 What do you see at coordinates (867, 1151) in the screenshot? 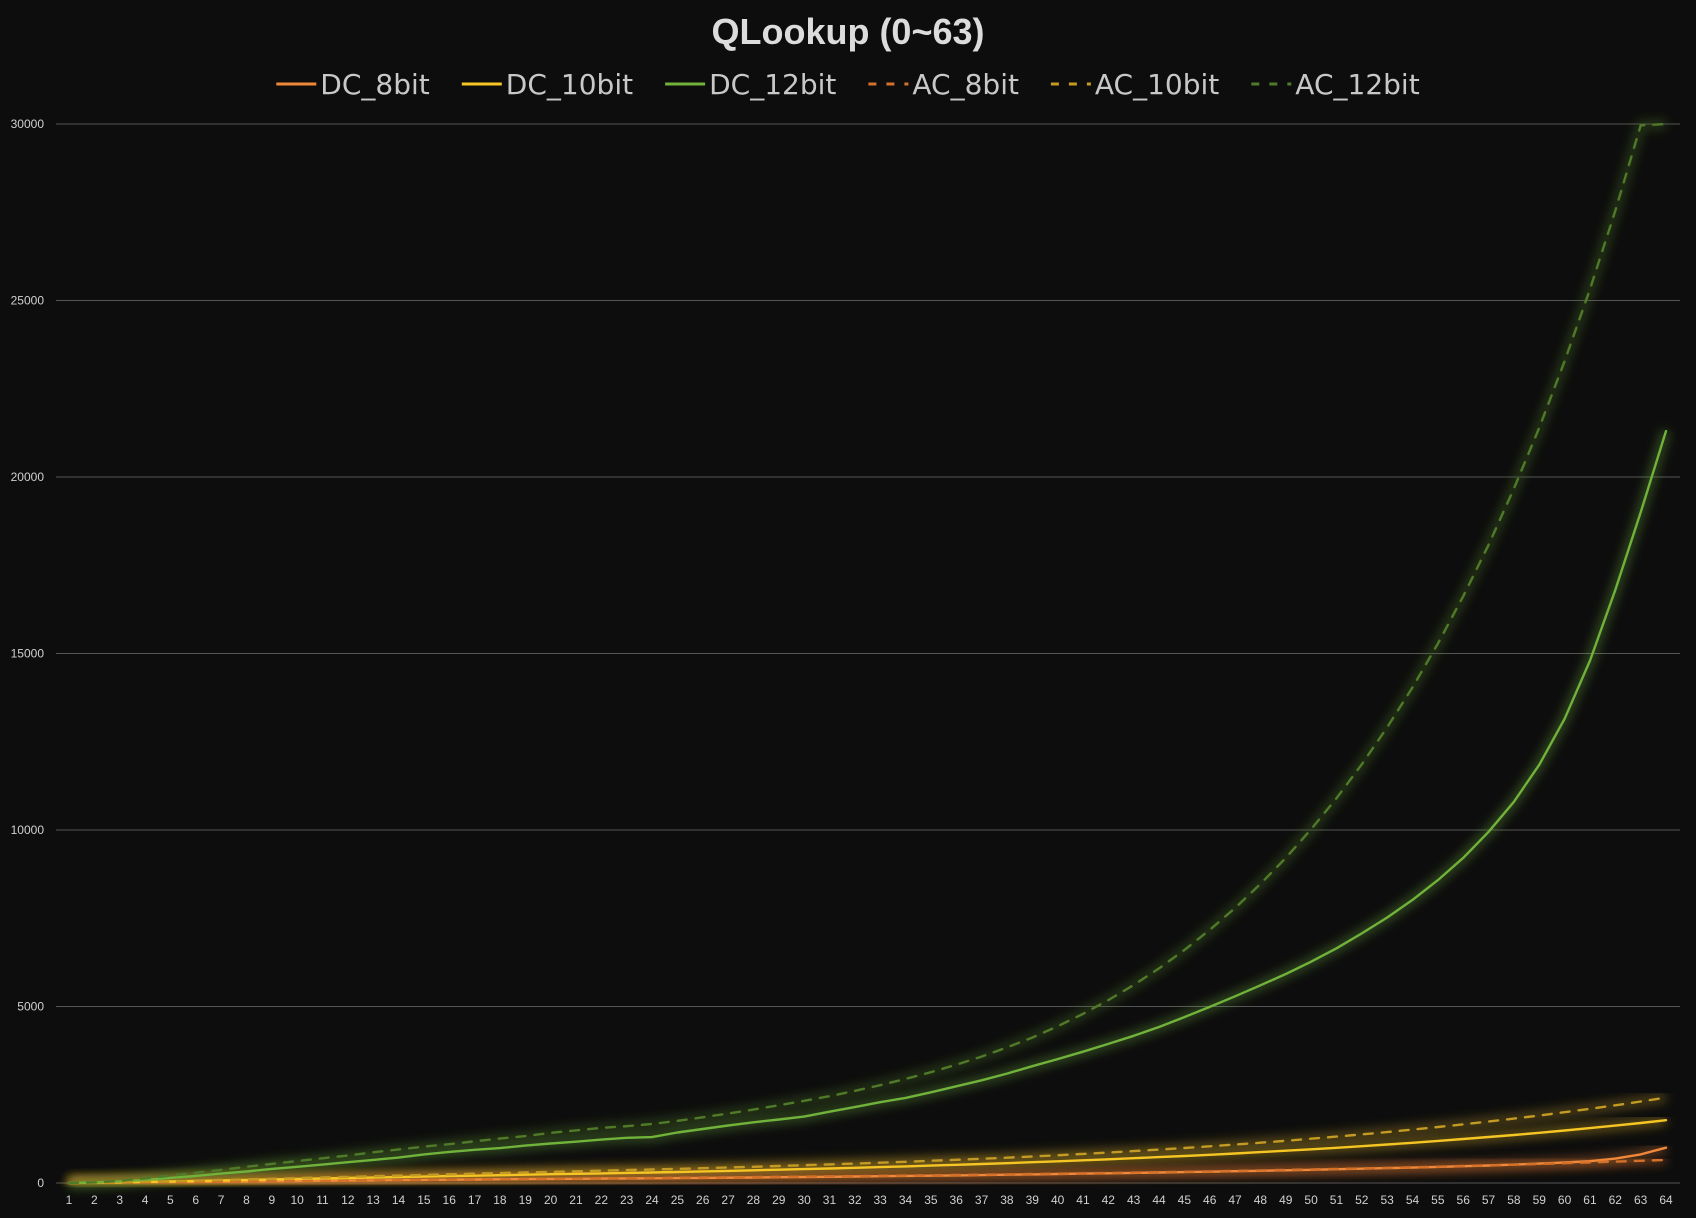
I see `series-line-DC_10bit` at bounding box center [867, 1151].